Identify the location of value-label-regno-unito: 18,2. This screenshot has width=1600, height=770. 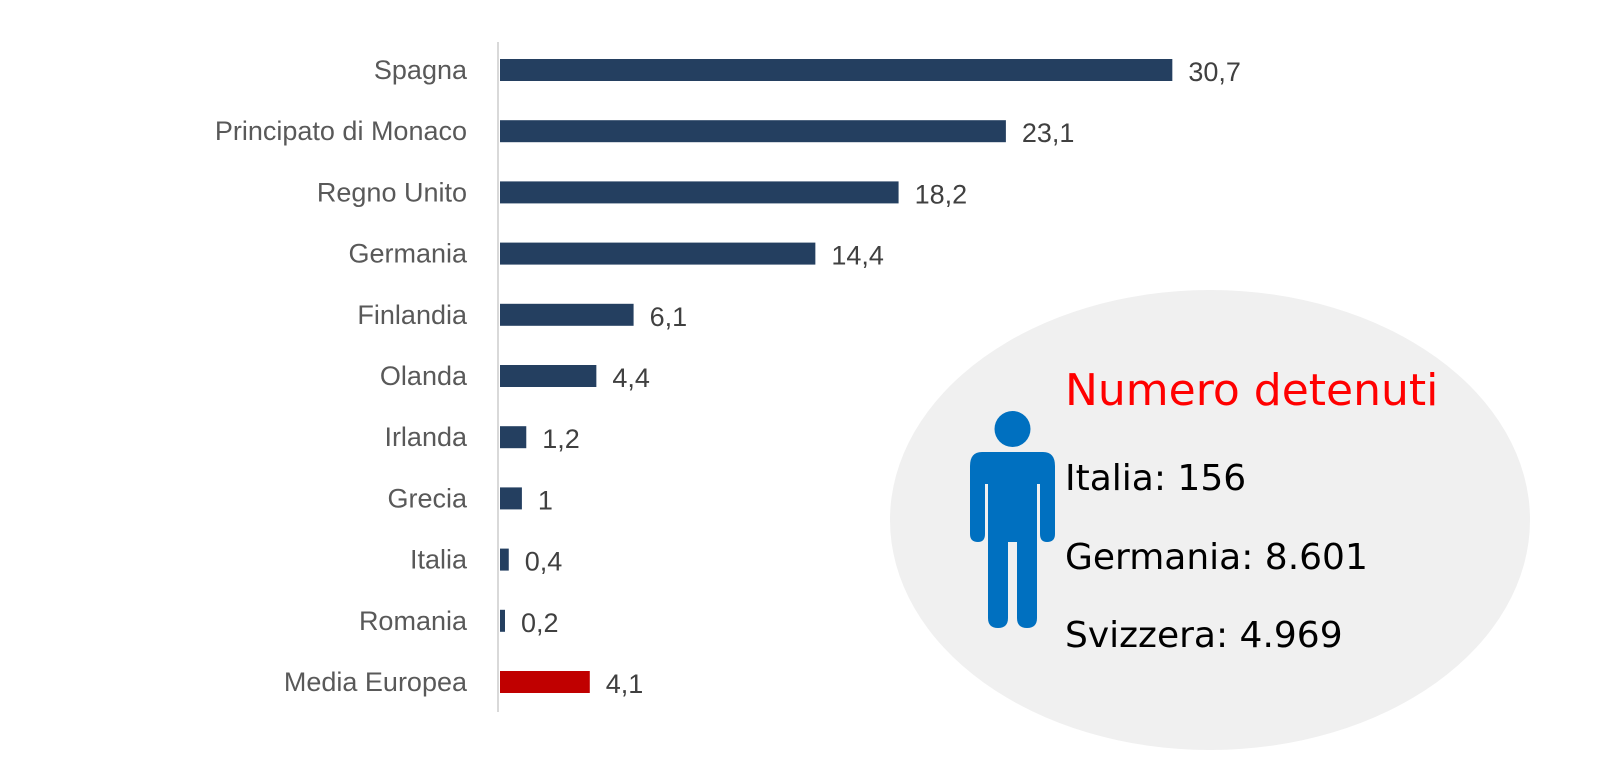
(941, 194).